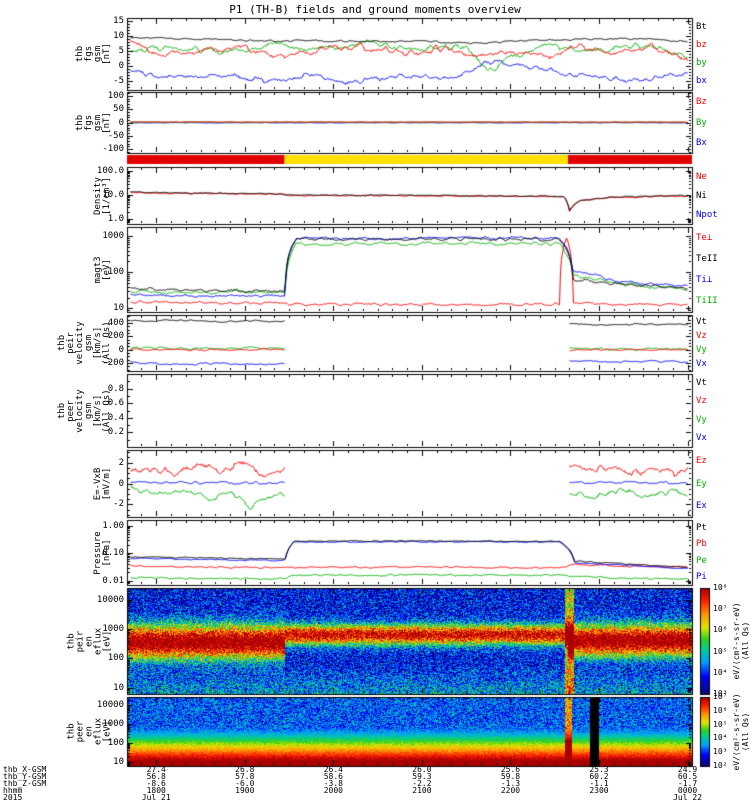 Image resolution: width=750 pixels, height=800 pixels. I want to click on legend-label: Te⊥, so click(704, 237).